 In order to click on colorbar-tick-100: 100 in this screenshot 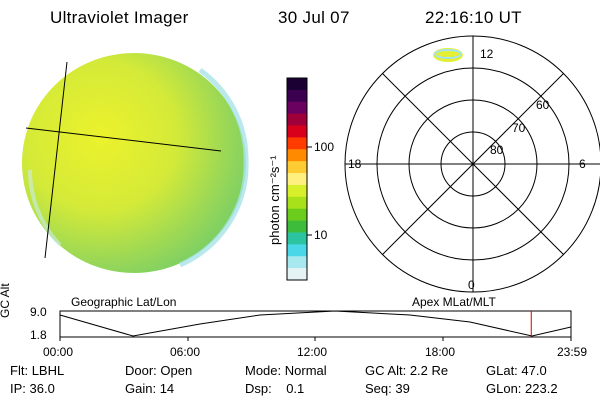, I will do `click(324, 147)`.